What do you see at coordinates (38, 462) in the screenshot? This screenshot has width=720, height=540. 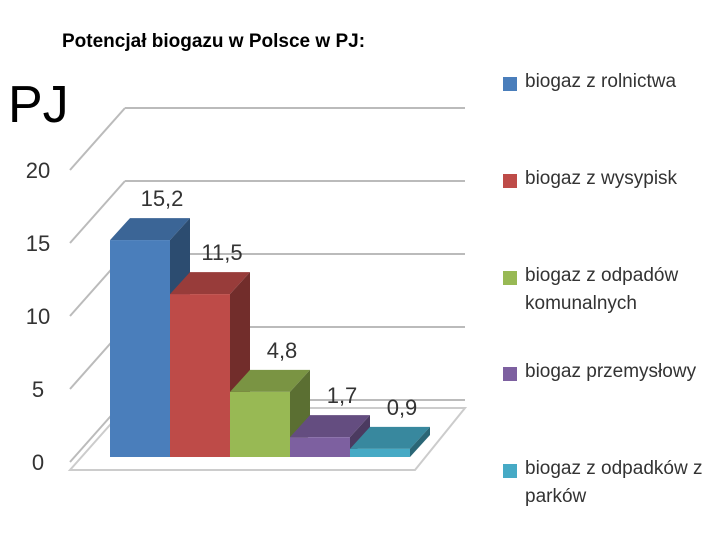 I see `y-tick-label: 0` at bounding box center [38, 462].